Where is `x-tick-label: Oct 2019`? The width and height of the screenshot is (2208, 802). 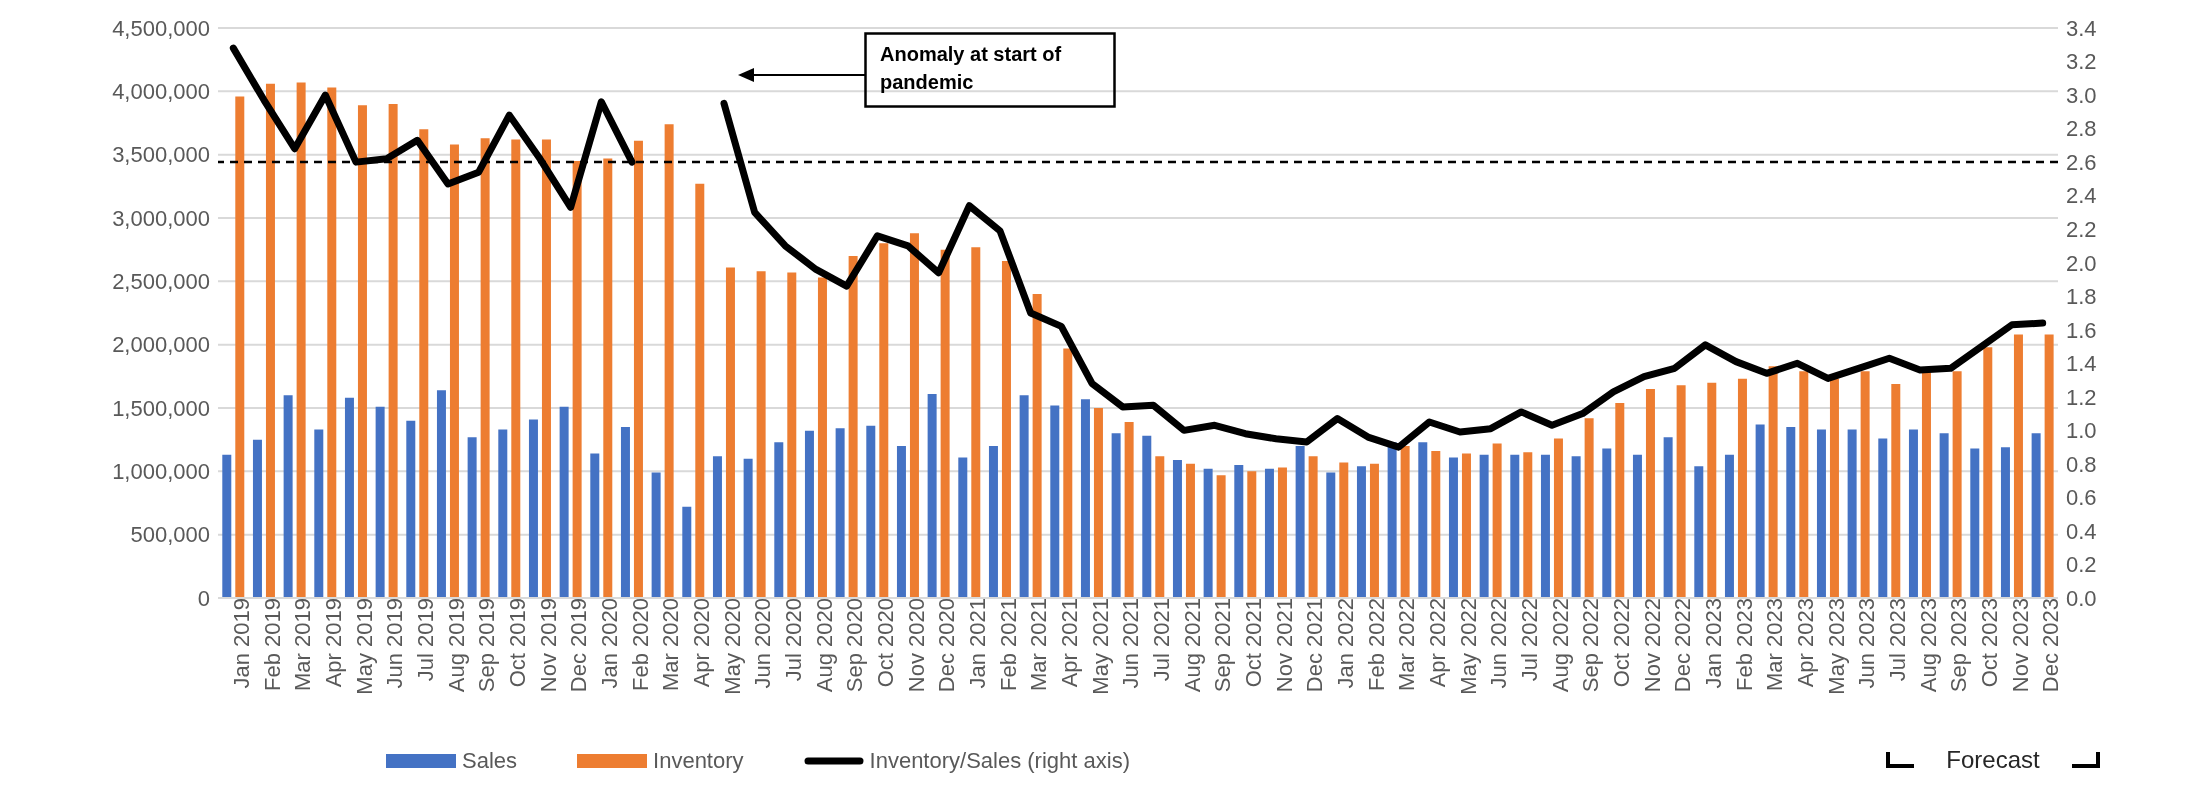
x-tick-label: Oct 2019 is located at coordinates (517, 643).